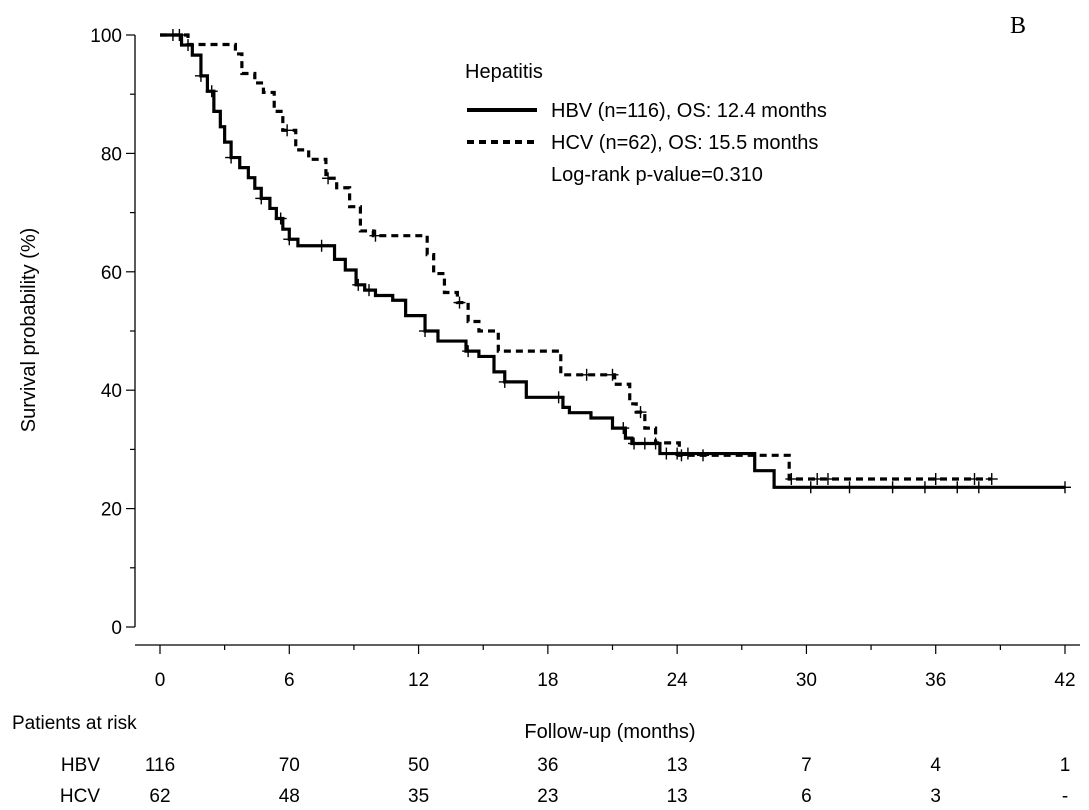  What do you see at coordinates (116, 628) in the screenshot?
I see `y-tick-label: 0` at bounding box center [116, 628].